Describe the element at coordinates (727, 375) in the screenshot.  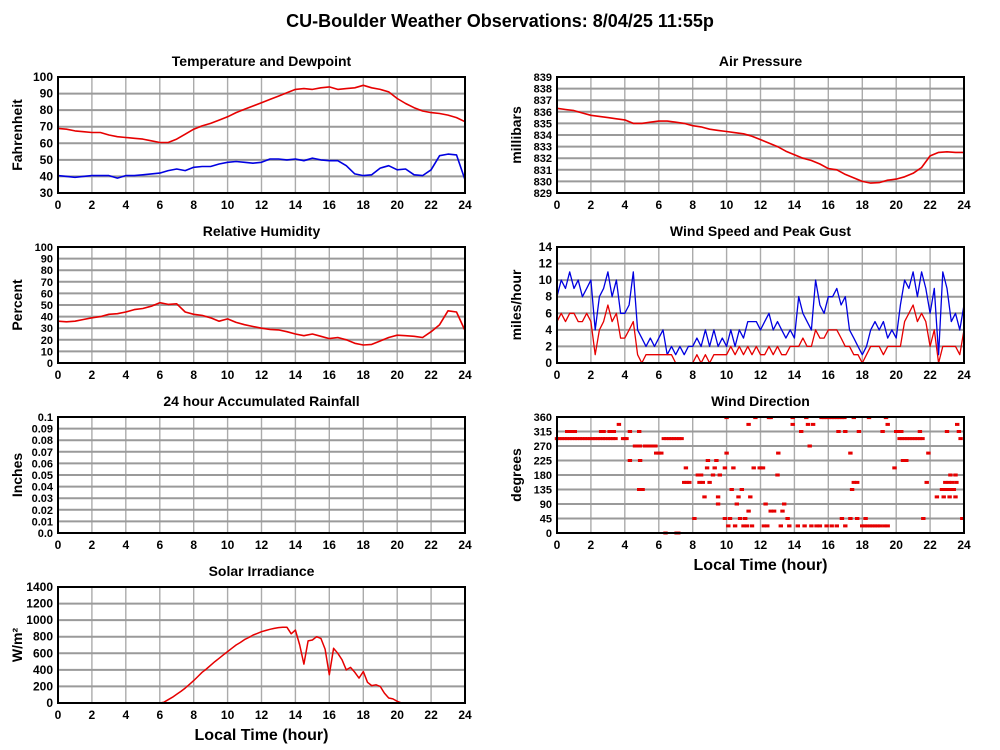
I see `x-tick-label: 10` at that location.